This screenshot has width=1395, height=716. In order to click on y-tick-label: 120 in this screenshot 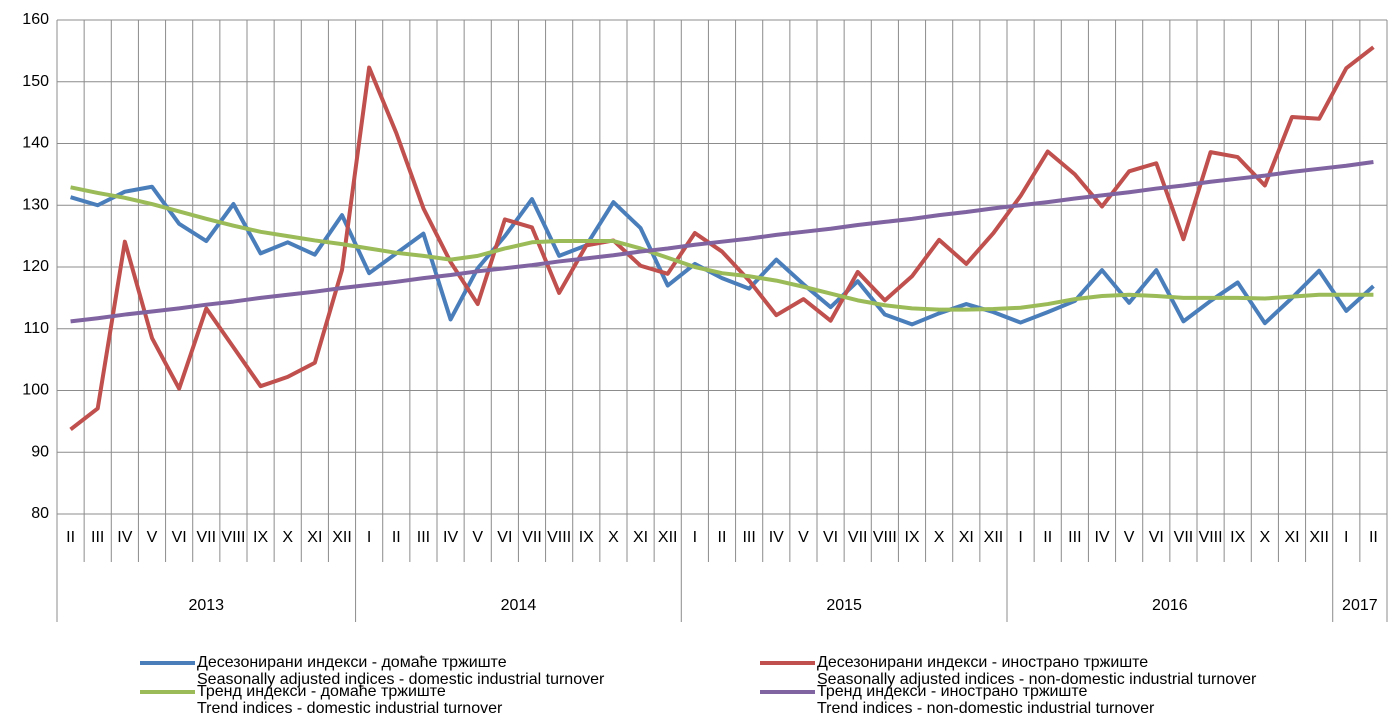, I will do `click(35, 266)`.